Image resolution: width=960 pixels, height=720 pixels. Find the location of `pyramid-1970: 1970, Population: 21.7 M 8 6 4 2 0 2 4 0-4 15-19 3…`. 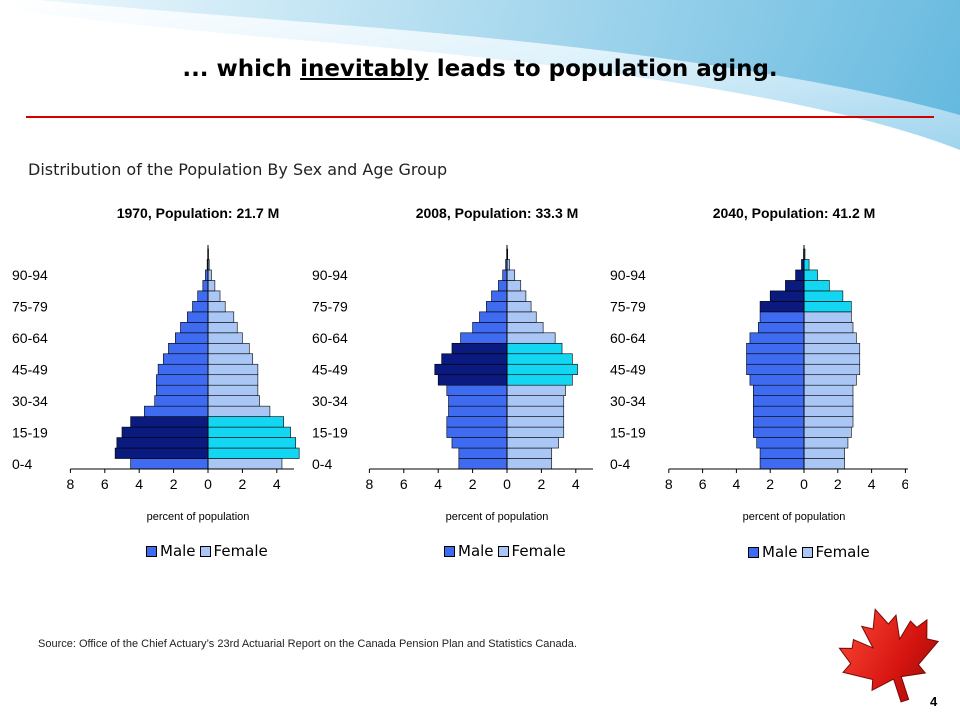

pyramid-1970: 1970, Population: 21.7 M 8 6 4 2 0 2 4 0-4 15-19 3… is located at coordinates (160, 363).